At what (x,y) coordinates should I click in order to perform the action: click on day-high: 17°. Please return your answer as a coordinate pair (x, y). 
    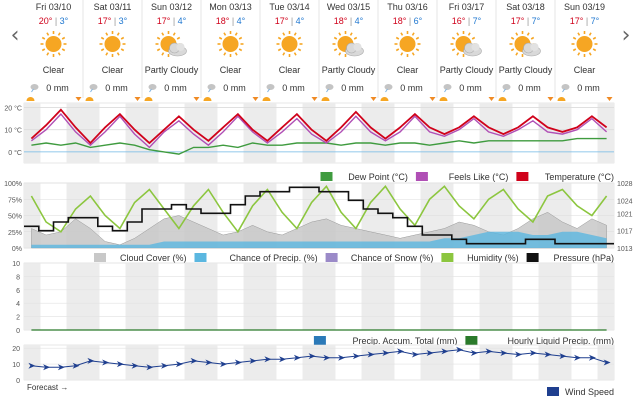
    Looking at the image, I should click on (518, 21).